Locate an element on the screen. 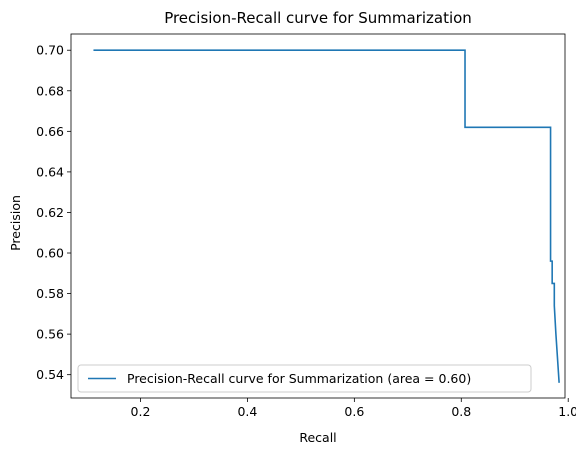 Image resolution: width=576 pixels, height=455 pixels. legend-box is located at coordinates (304, 378).